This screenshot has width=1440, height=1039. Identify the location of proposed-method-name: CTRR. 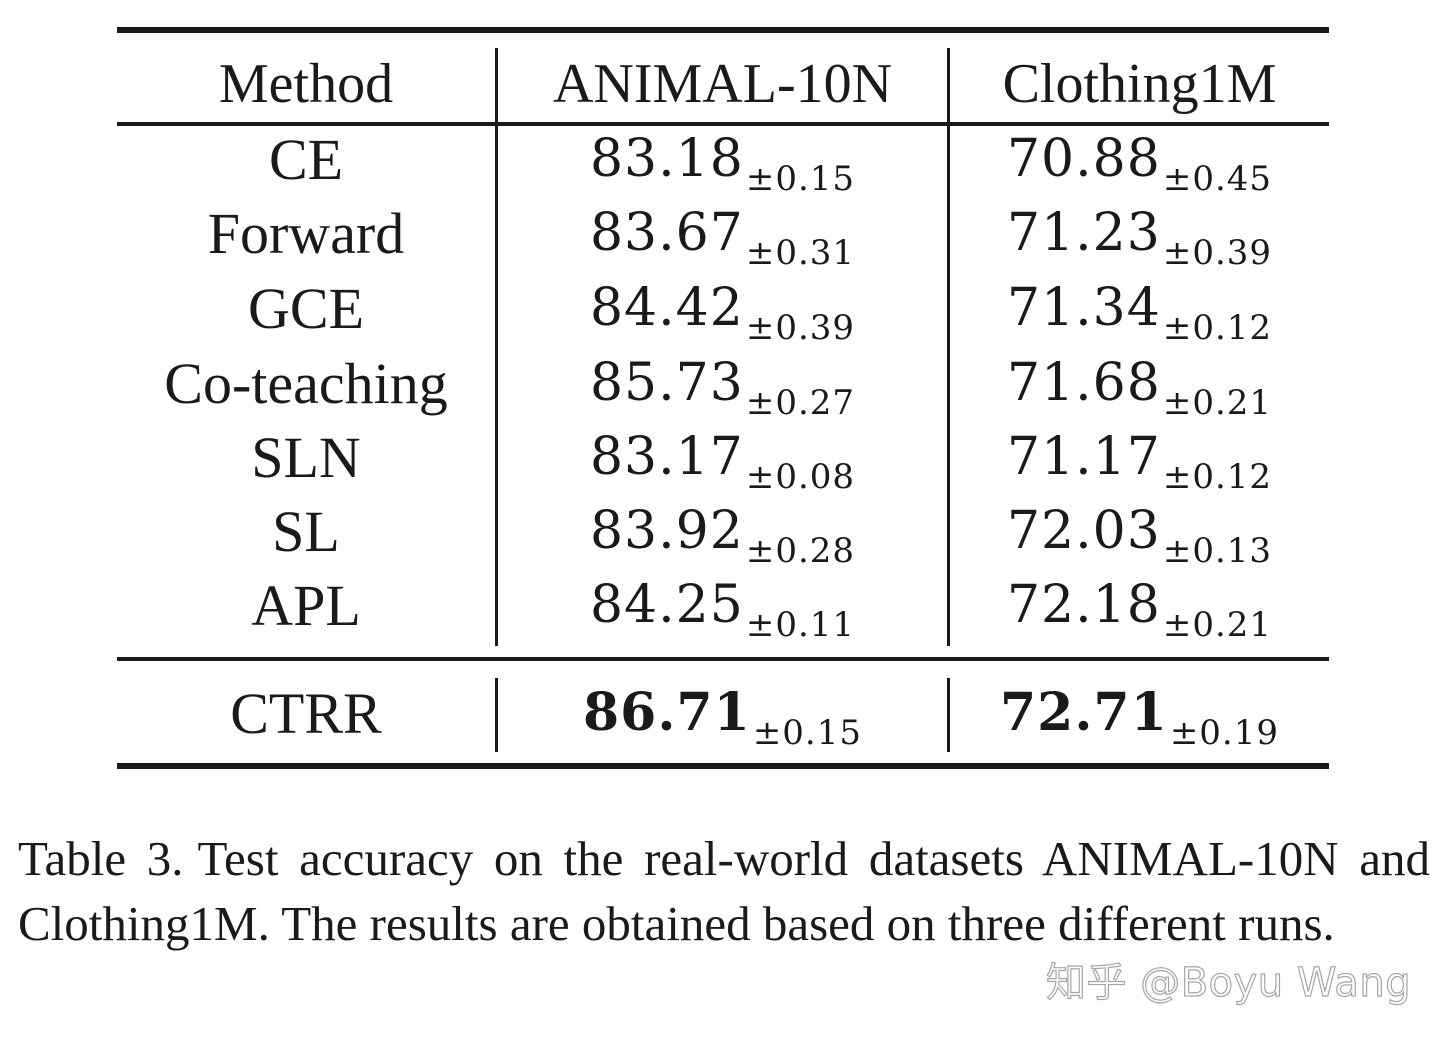
(306, 713).